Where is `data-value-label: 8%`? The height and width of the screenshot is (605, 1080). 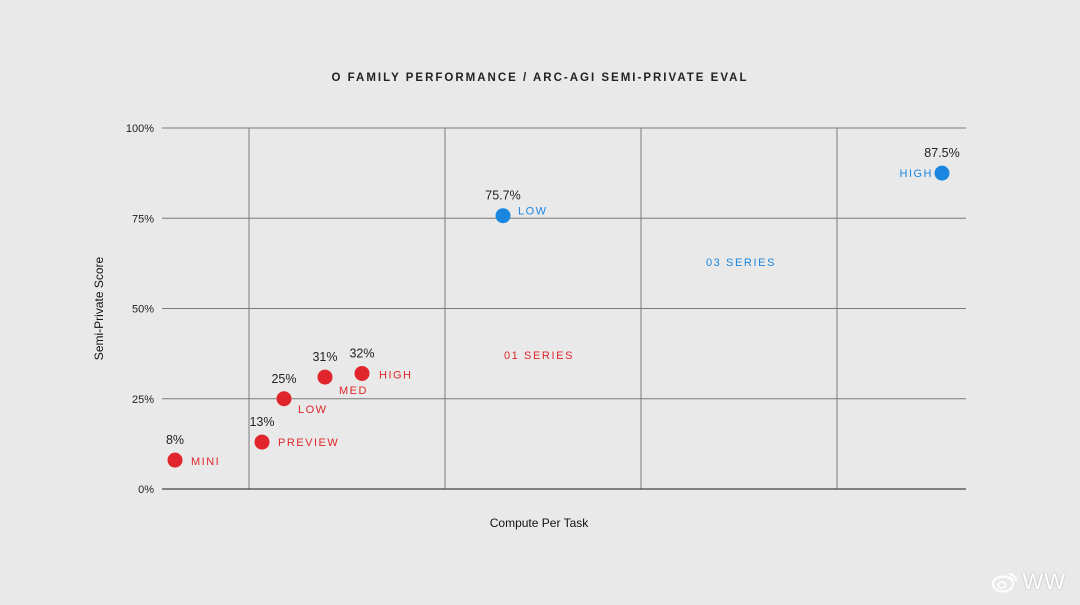 data-value-label: 8% is located at coordinates (175, 440).